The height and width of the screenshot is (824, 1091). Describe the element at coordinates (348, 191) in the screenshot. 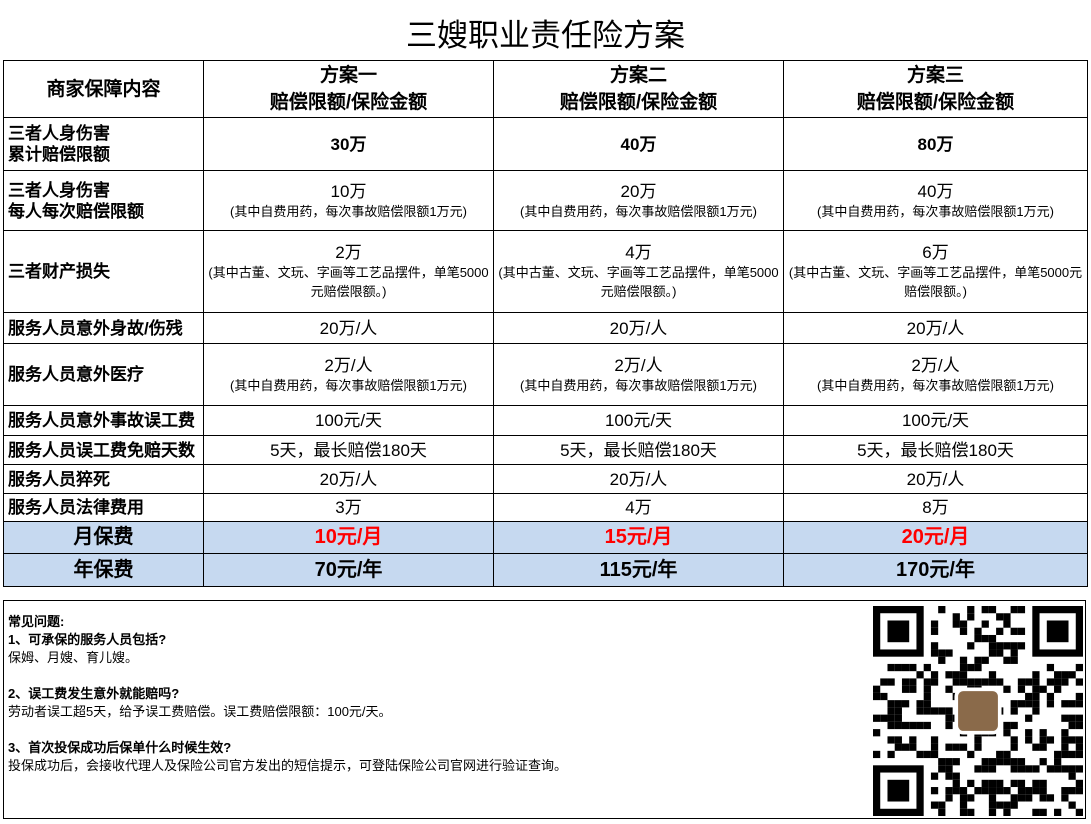

I see `value-main: 10万` at that location.